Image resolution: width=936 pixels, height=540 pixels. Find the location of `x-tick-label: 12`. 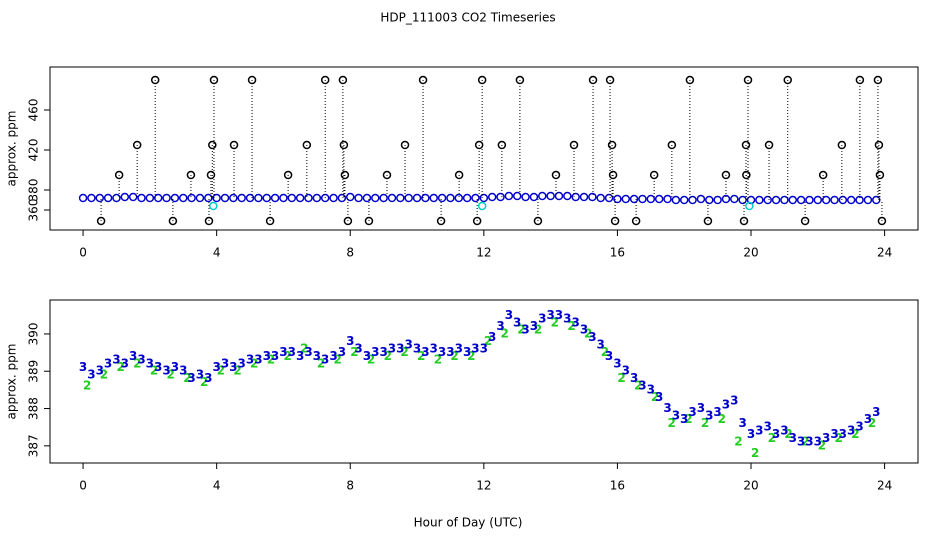

x-tick-label: 12 is located at coordinates (483, 486).